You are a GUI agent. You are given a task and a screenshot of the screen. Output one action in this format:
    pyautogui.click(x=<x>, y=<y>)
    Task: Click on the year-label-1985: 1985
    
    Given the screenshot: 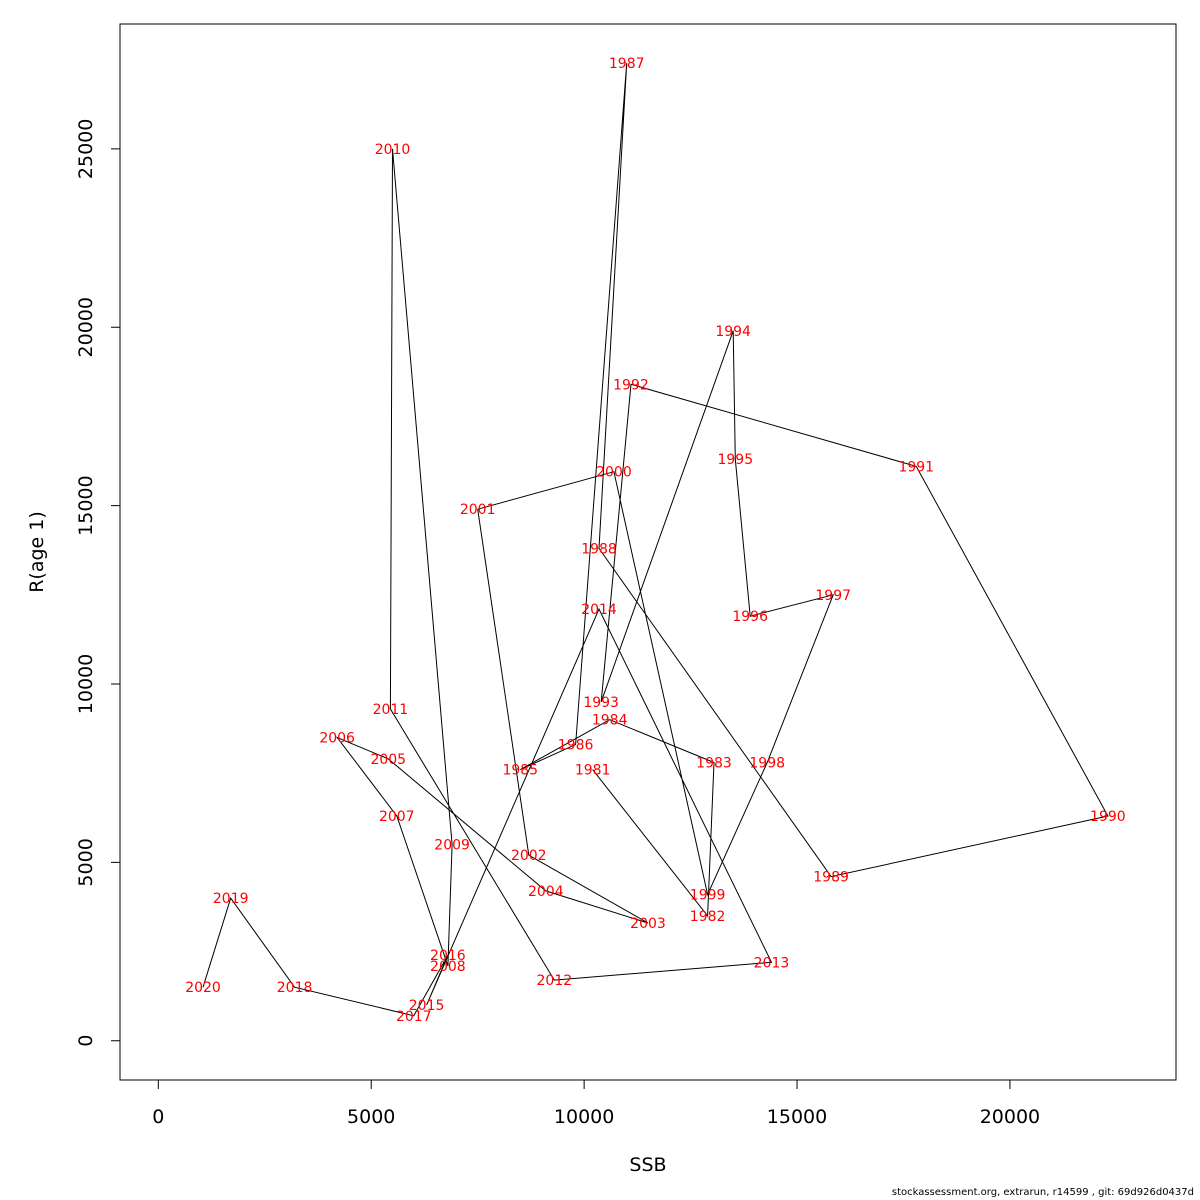 What is the action you would take?
    pyautogui.click(x=520, y=771)
    